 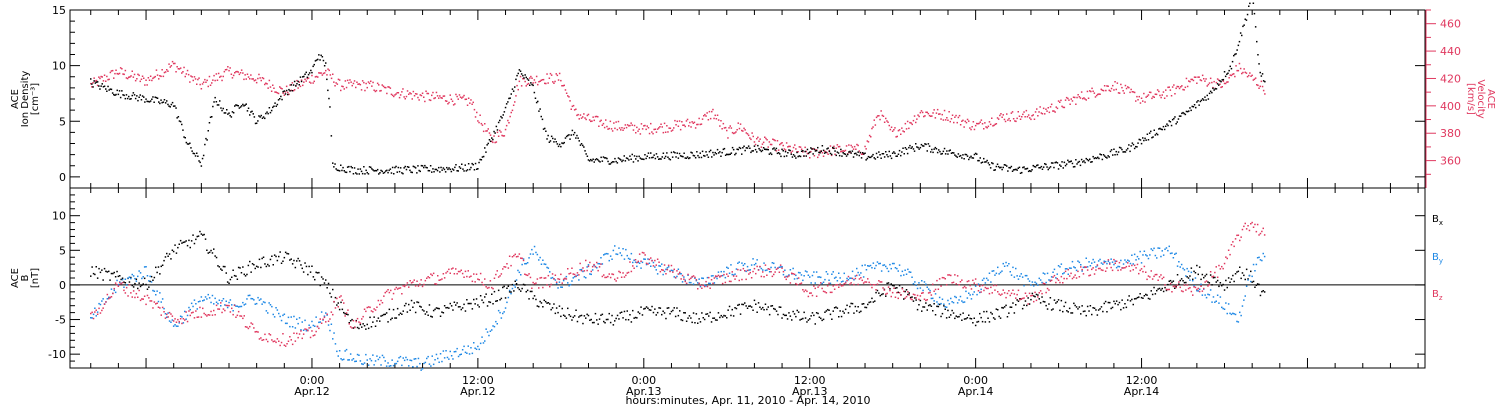 I want to click on top-ylabel-line-1: Ion Density, so click(x=25, y=99).